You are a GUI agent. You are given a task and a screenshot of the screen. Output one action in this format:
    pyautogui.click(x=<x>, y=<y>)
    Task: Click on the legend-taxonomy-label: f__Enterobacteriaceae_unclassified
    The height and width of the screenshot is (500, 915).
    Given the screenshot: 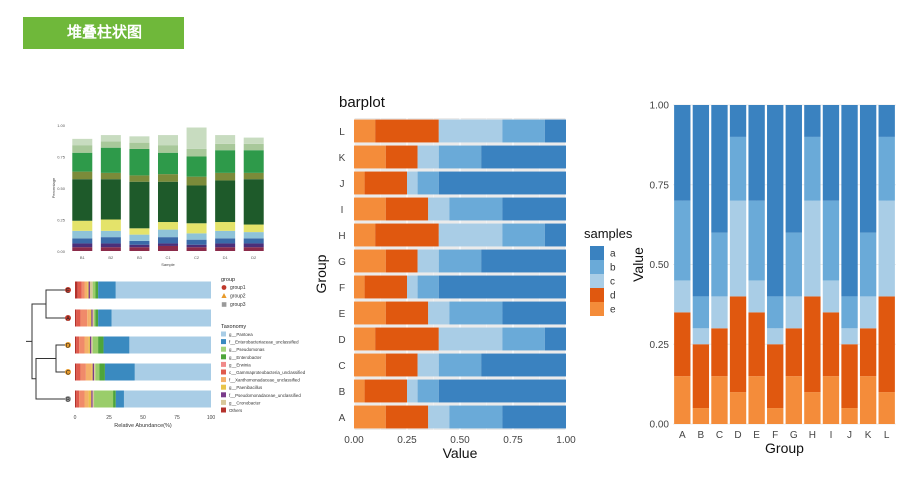 What is the action you would take?
    pyautogui.click(x=264, y=342)
    